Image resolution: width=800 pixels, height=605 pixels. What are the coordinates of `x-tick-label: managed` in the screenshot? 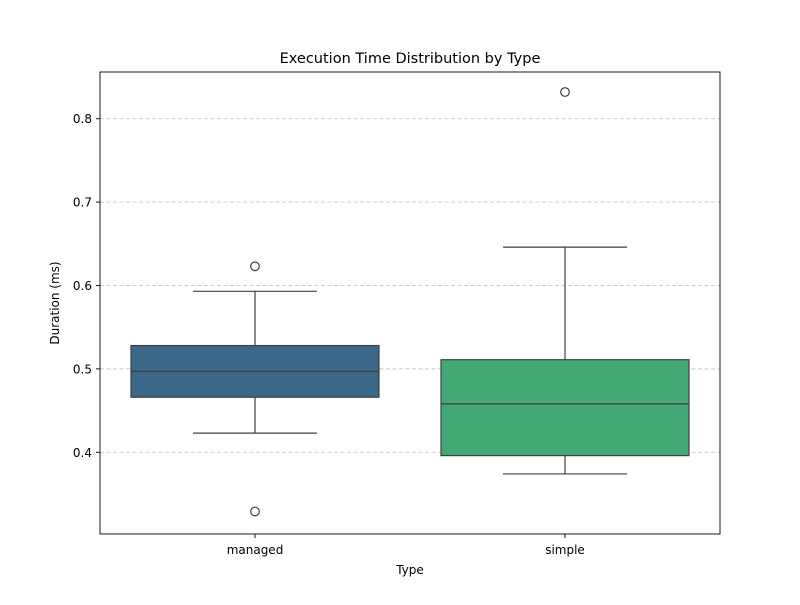 It's located at (255, 550).